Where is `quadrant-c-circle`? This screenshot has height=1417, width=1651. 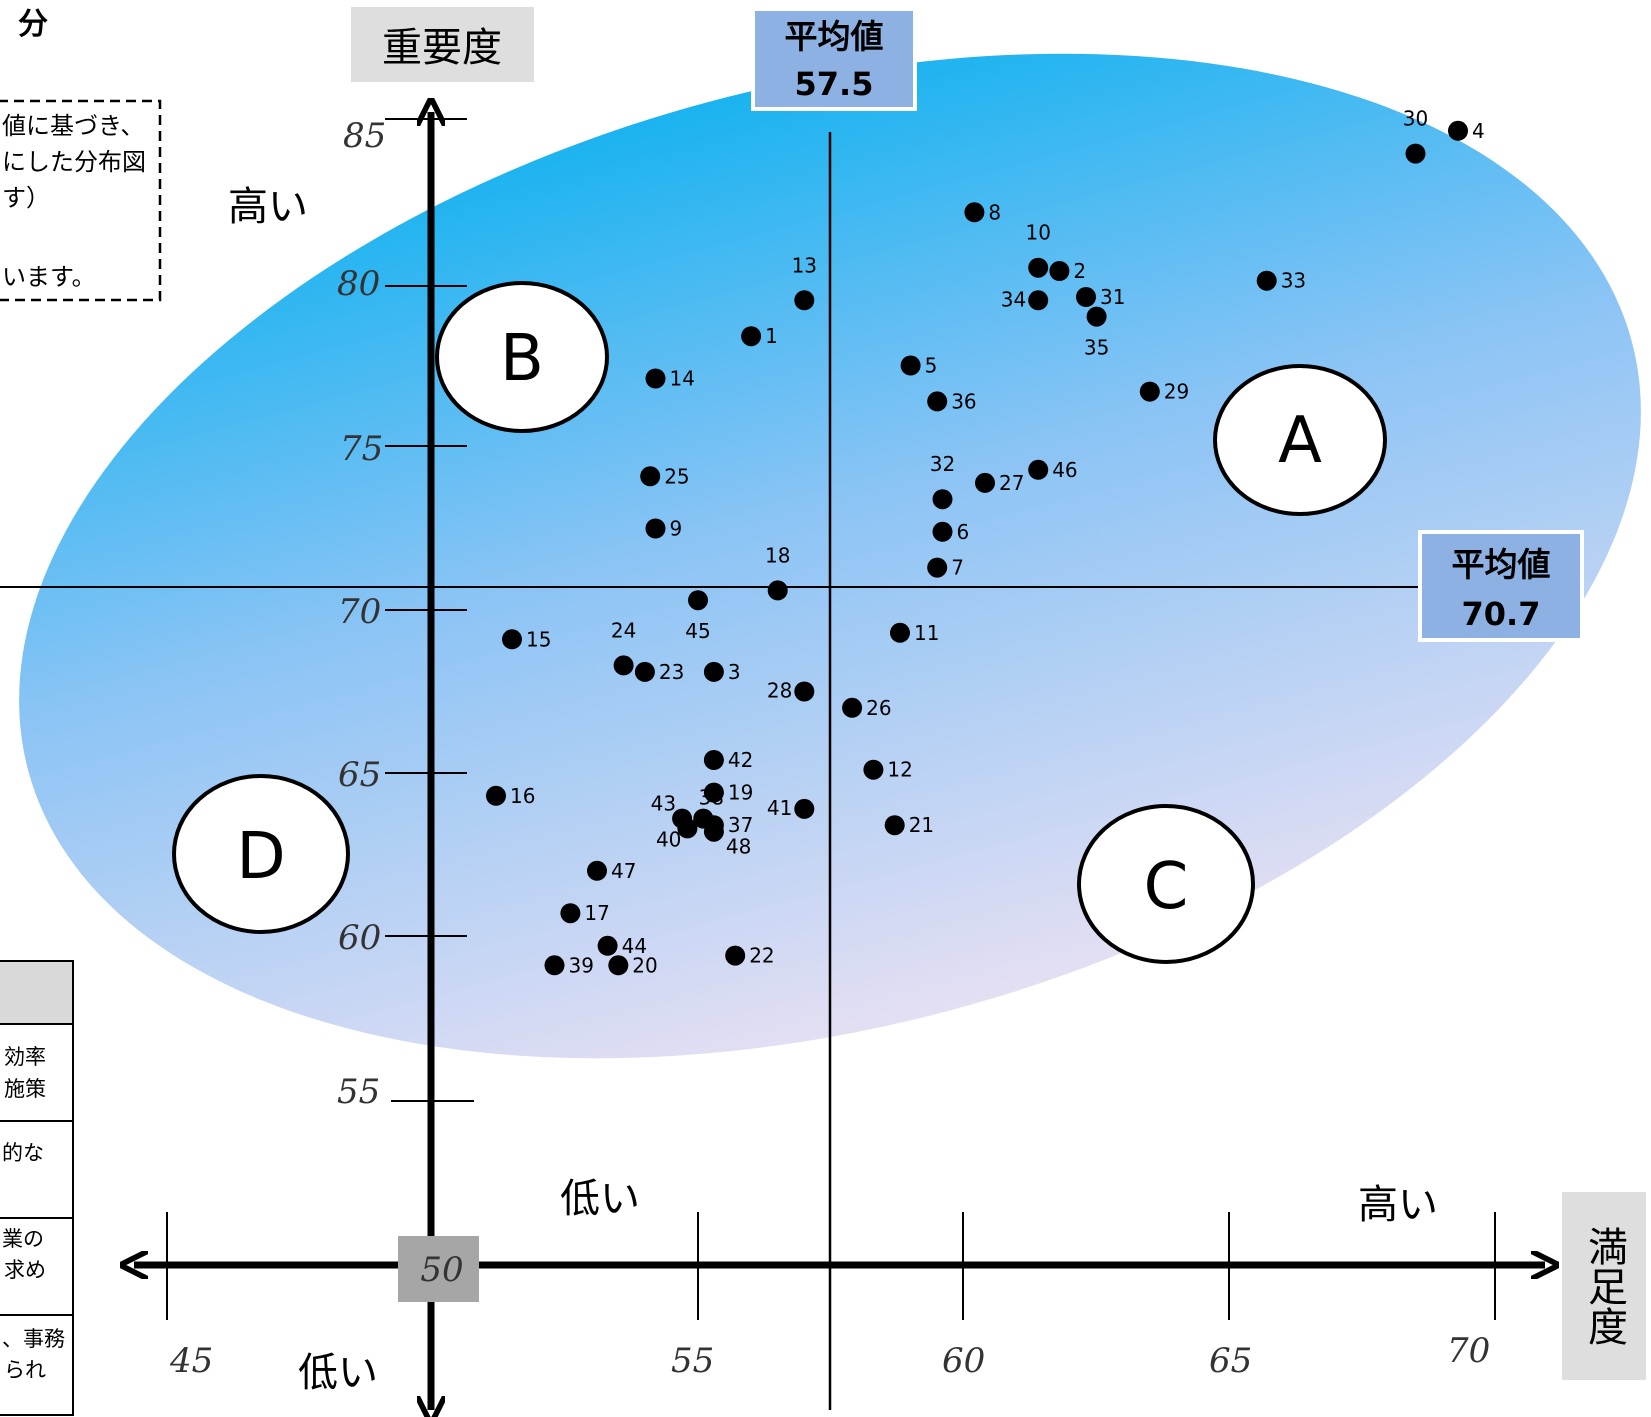
quadrant-c-circle is located at coordinates (1166, 884).